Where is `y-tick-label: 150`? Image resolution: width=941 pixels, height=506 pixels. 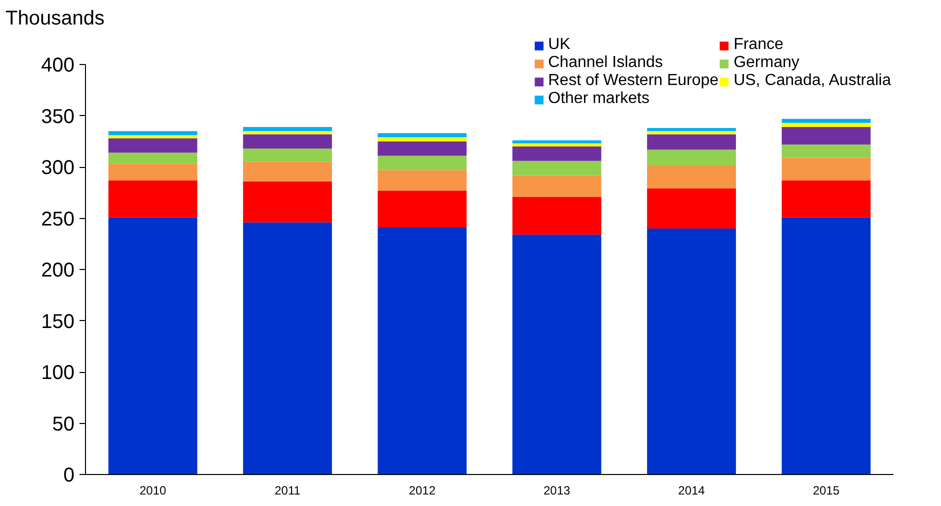
y-tick-label: 150 is located at coordinates (58, 321).